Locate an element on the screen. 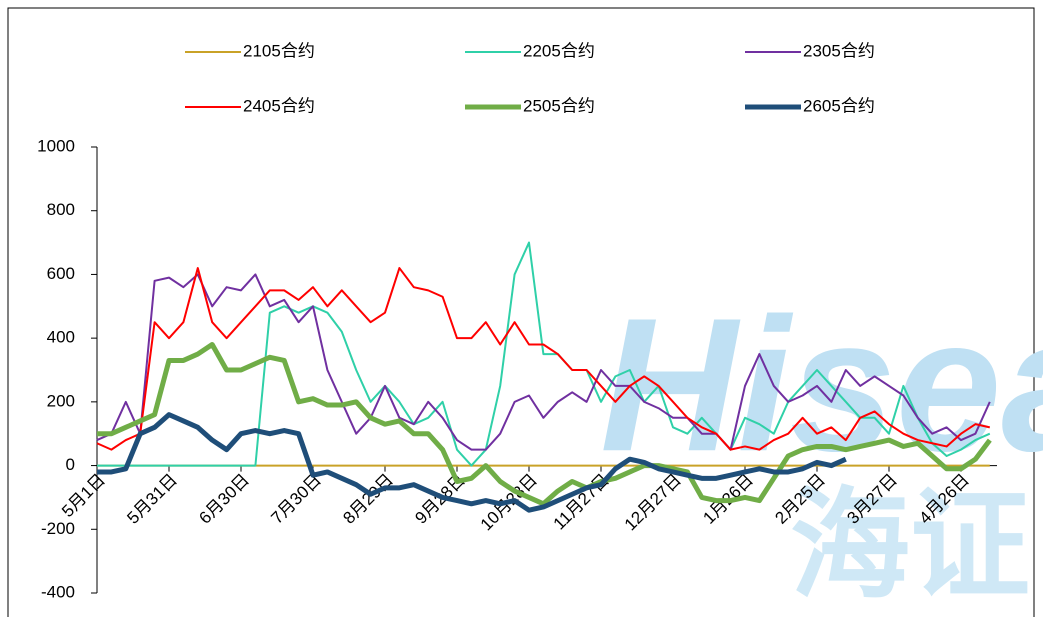 This screenshot has height=617, width=1043. y-tick-label: -400 is located at coordinates (58, 591).